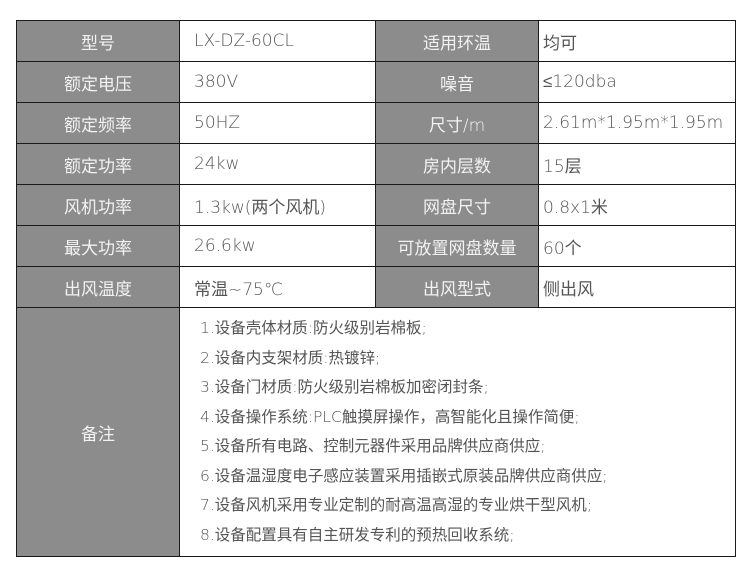  I want to click on spec-label: 风机功率, so click(98, 205).